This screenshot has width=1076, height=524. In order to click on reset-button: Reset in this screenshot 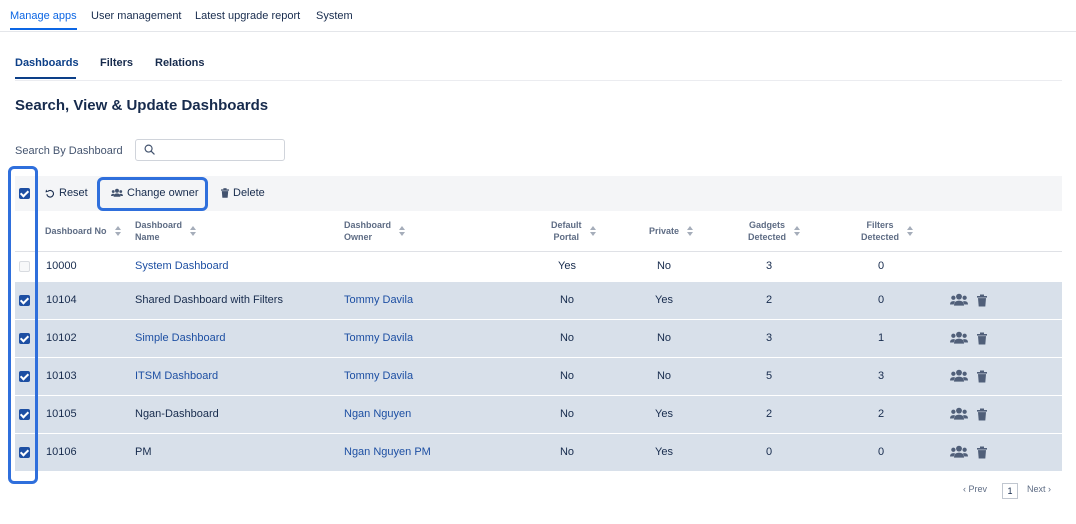, I will do `click(66, 193)`.